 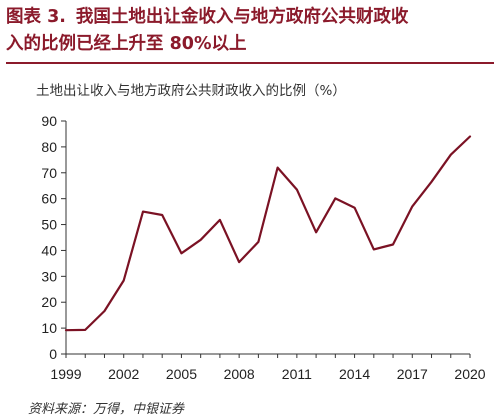 What do you see at coordinates (106, 409) in the screenshot?
I see `source-note: 资料来源：万得，中银证券` at bounding box center [106, 409].